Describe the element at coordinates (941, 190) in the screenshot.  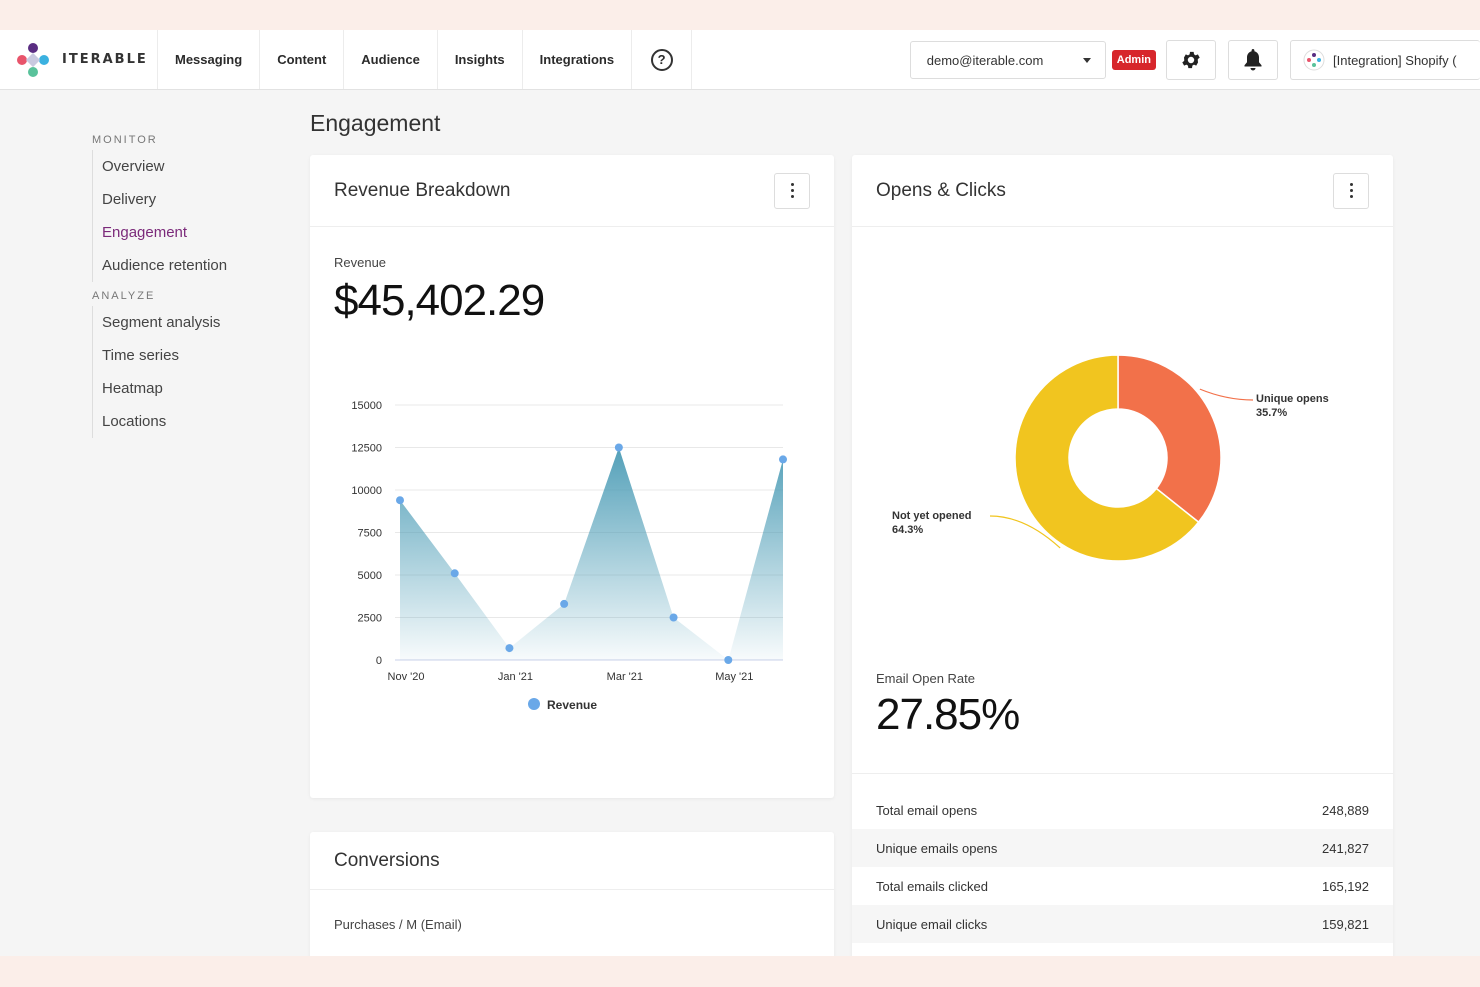
I see `opens-card-title: Opens & Clicks` at that location.